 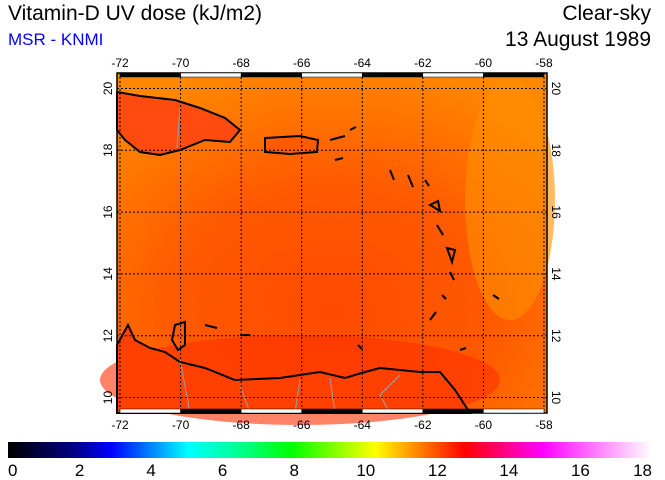 What do you see at coordinates (578, 39) in the screenshot?
I see `date-label: 13 August 1989` at bounding box center [578, 39].